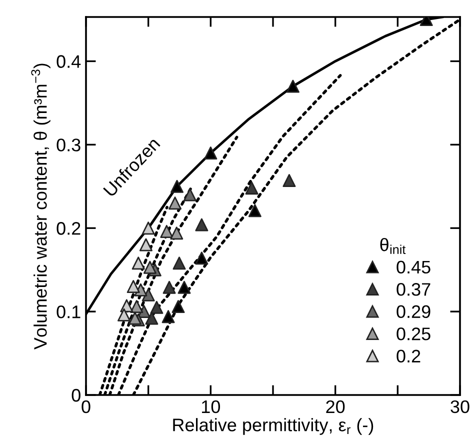 The height and width of the screenshot is (446, 471). Describe the element at coordinates (413, 311) in the screenshot. I see `legend-label: 0.29` at that location.